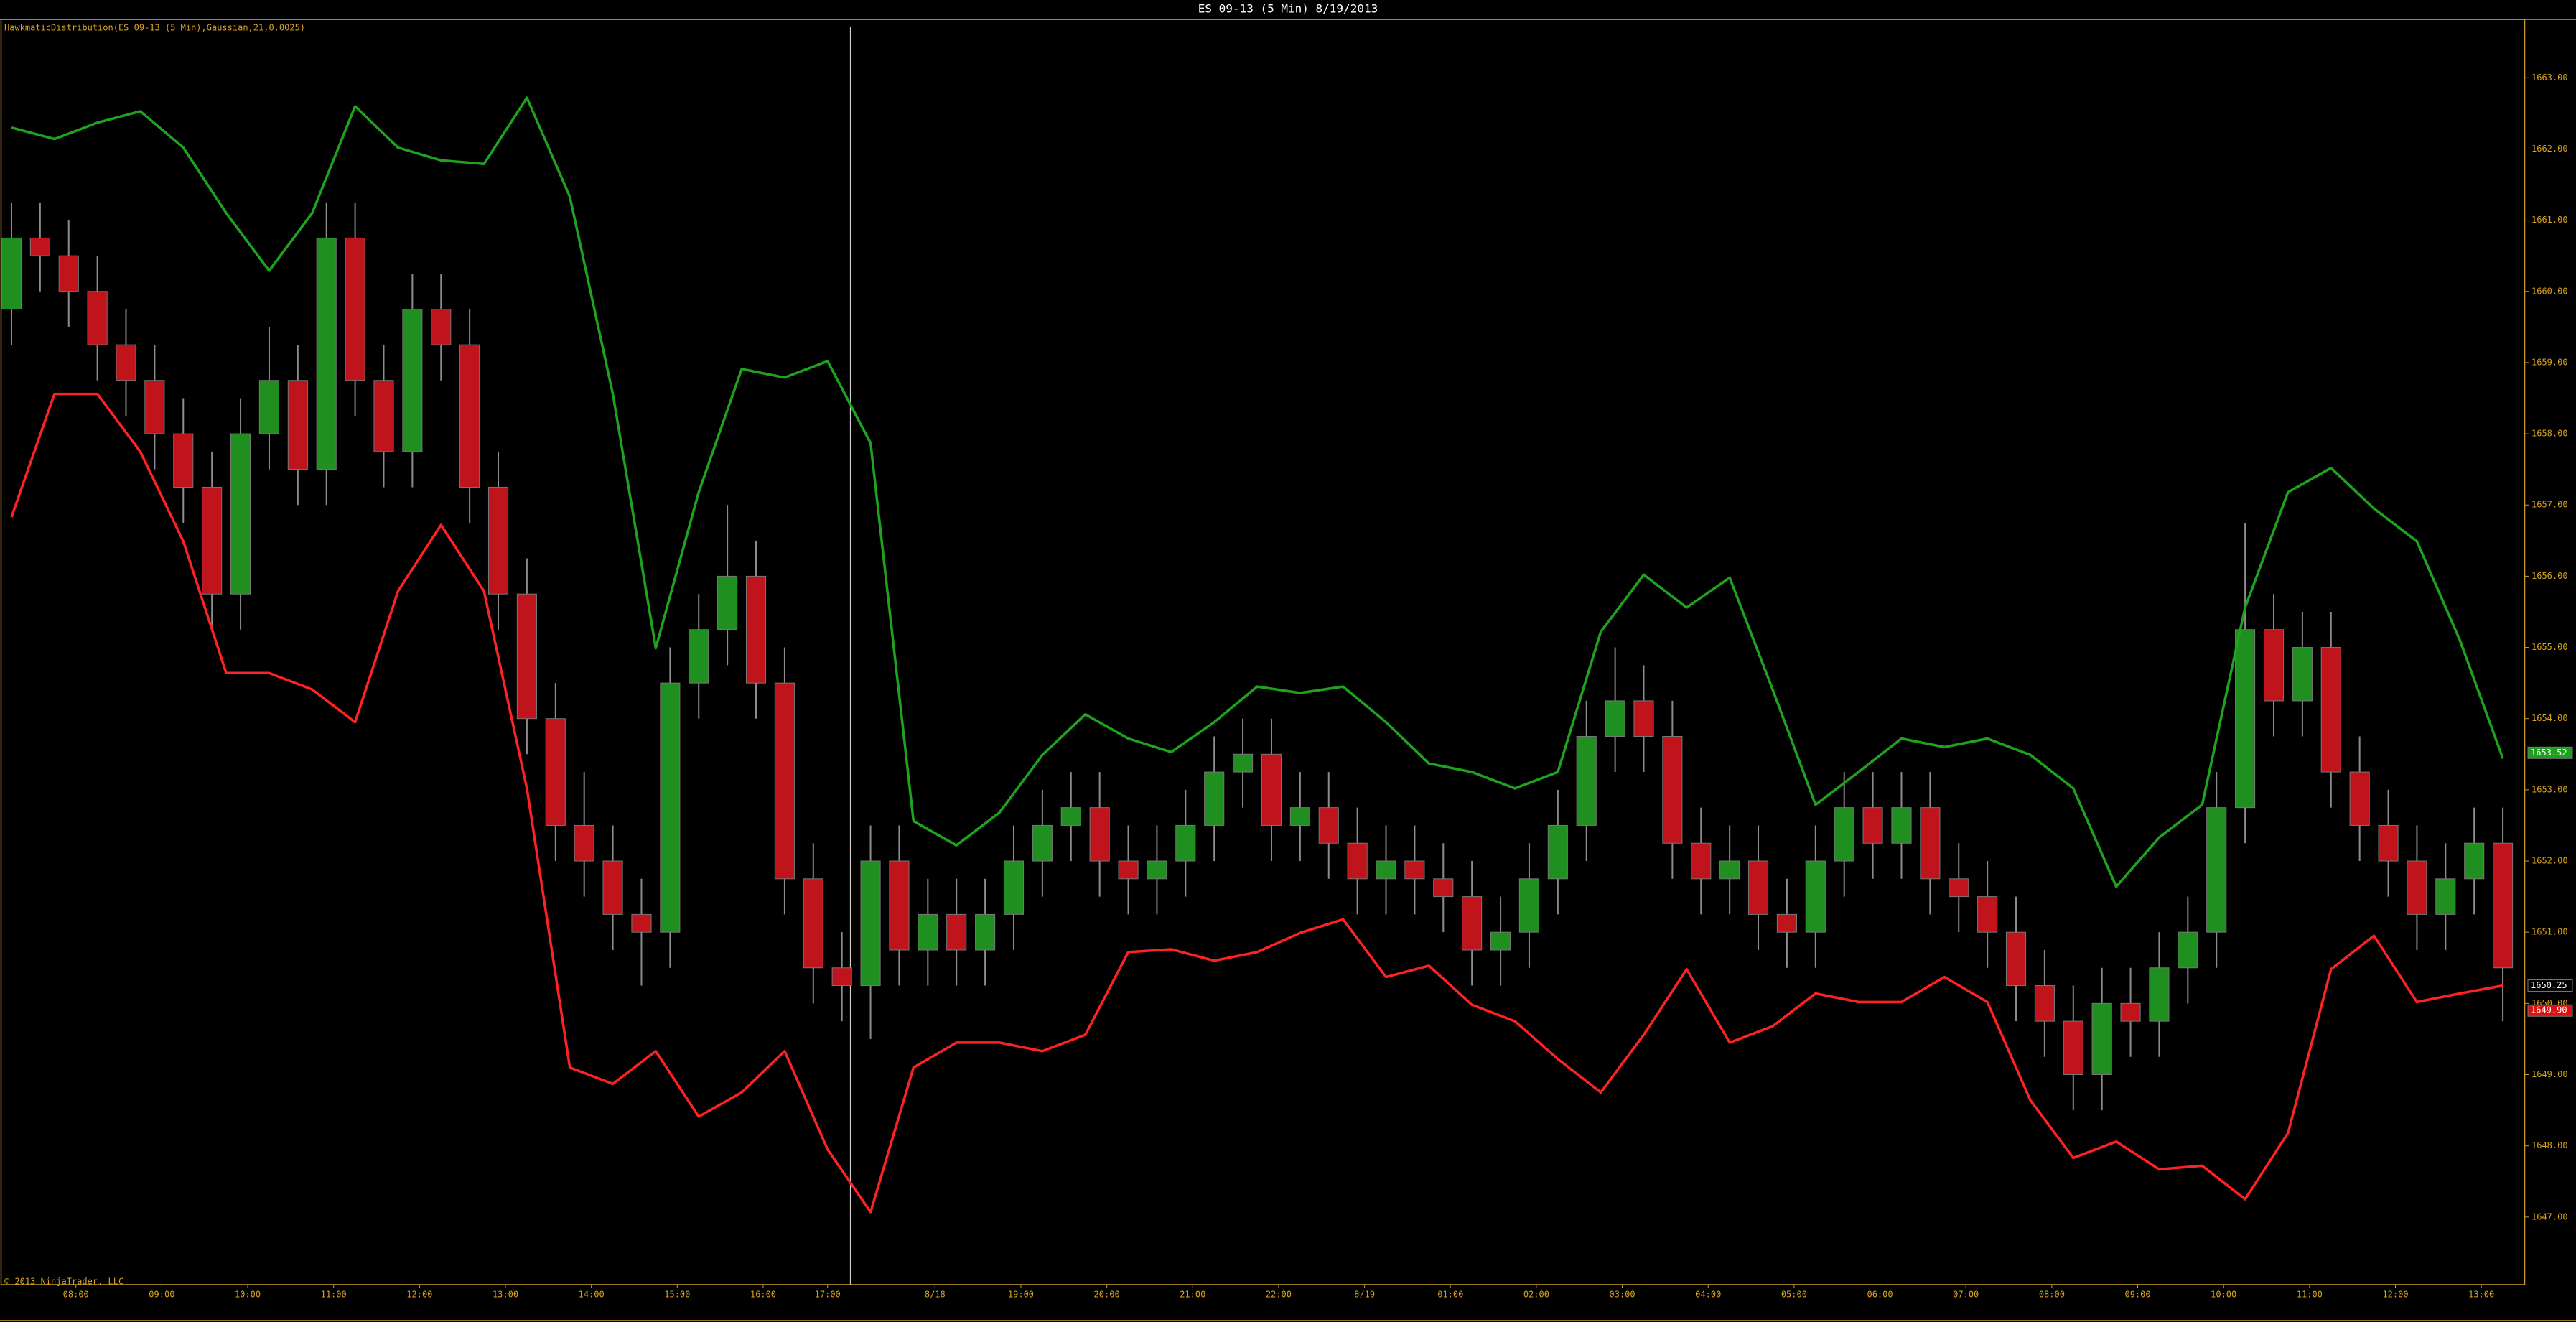 This screenshot has height=1322, width=2576. Describe the element at coordinates (2549, 647) in the screenshot. I see `y-tick-label: 1655.00` at that location.